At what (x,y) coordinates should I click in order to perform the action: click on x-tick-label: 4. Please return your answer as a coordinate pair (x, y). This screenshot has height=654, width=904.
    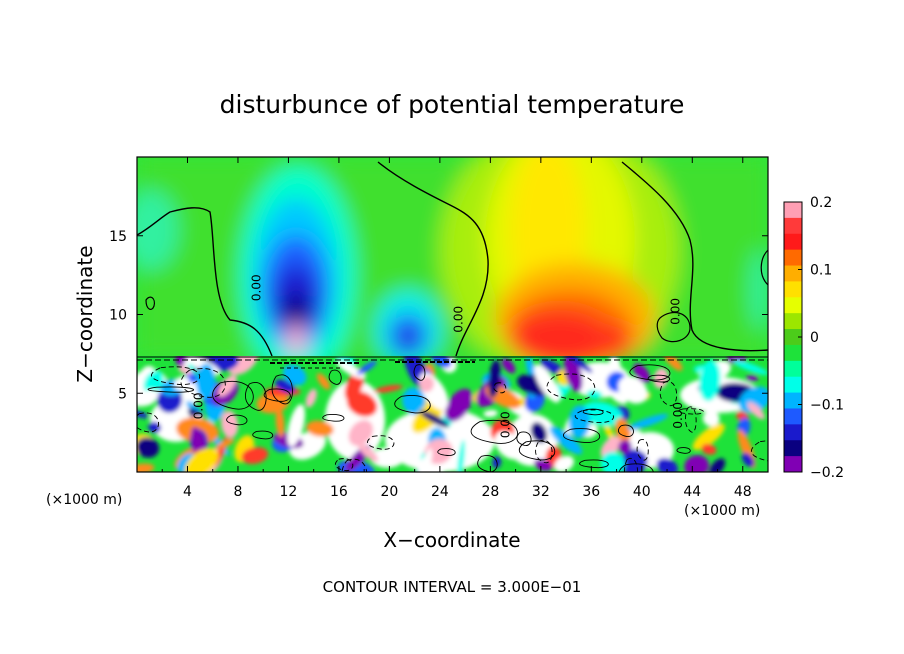
    Looking at the image, I should click on (187, 492).